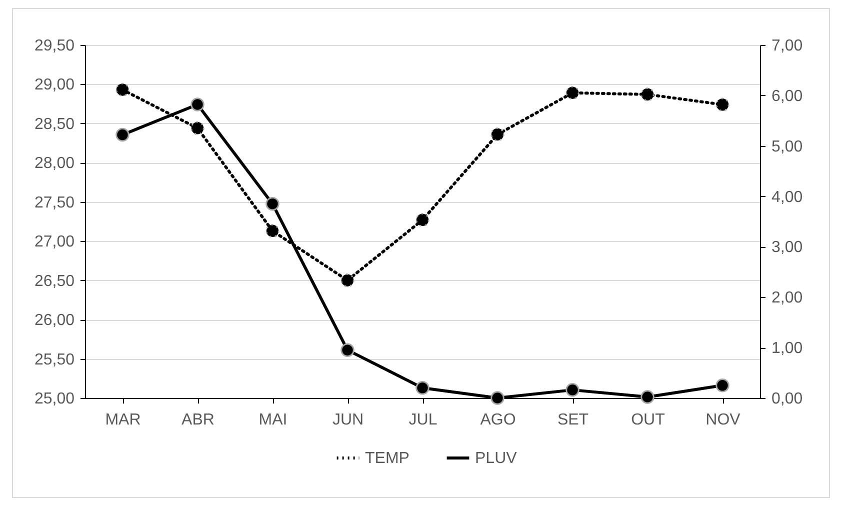 The height and width of the screenshot is (513, 847). I want to click on y-tick-label: 27,00, so click(54, 242).